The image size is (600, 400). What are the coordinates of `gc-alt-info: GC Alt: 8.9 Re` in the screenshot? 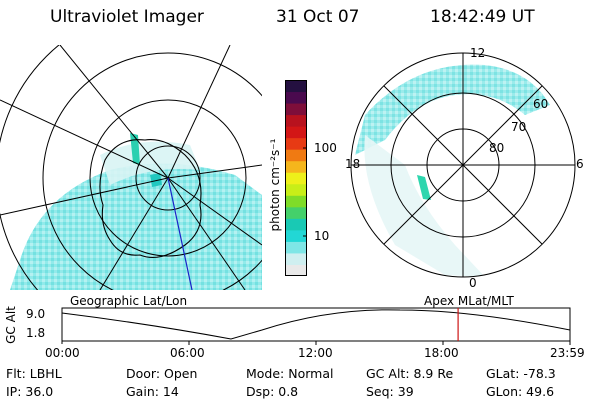 It's located at (410, 373).